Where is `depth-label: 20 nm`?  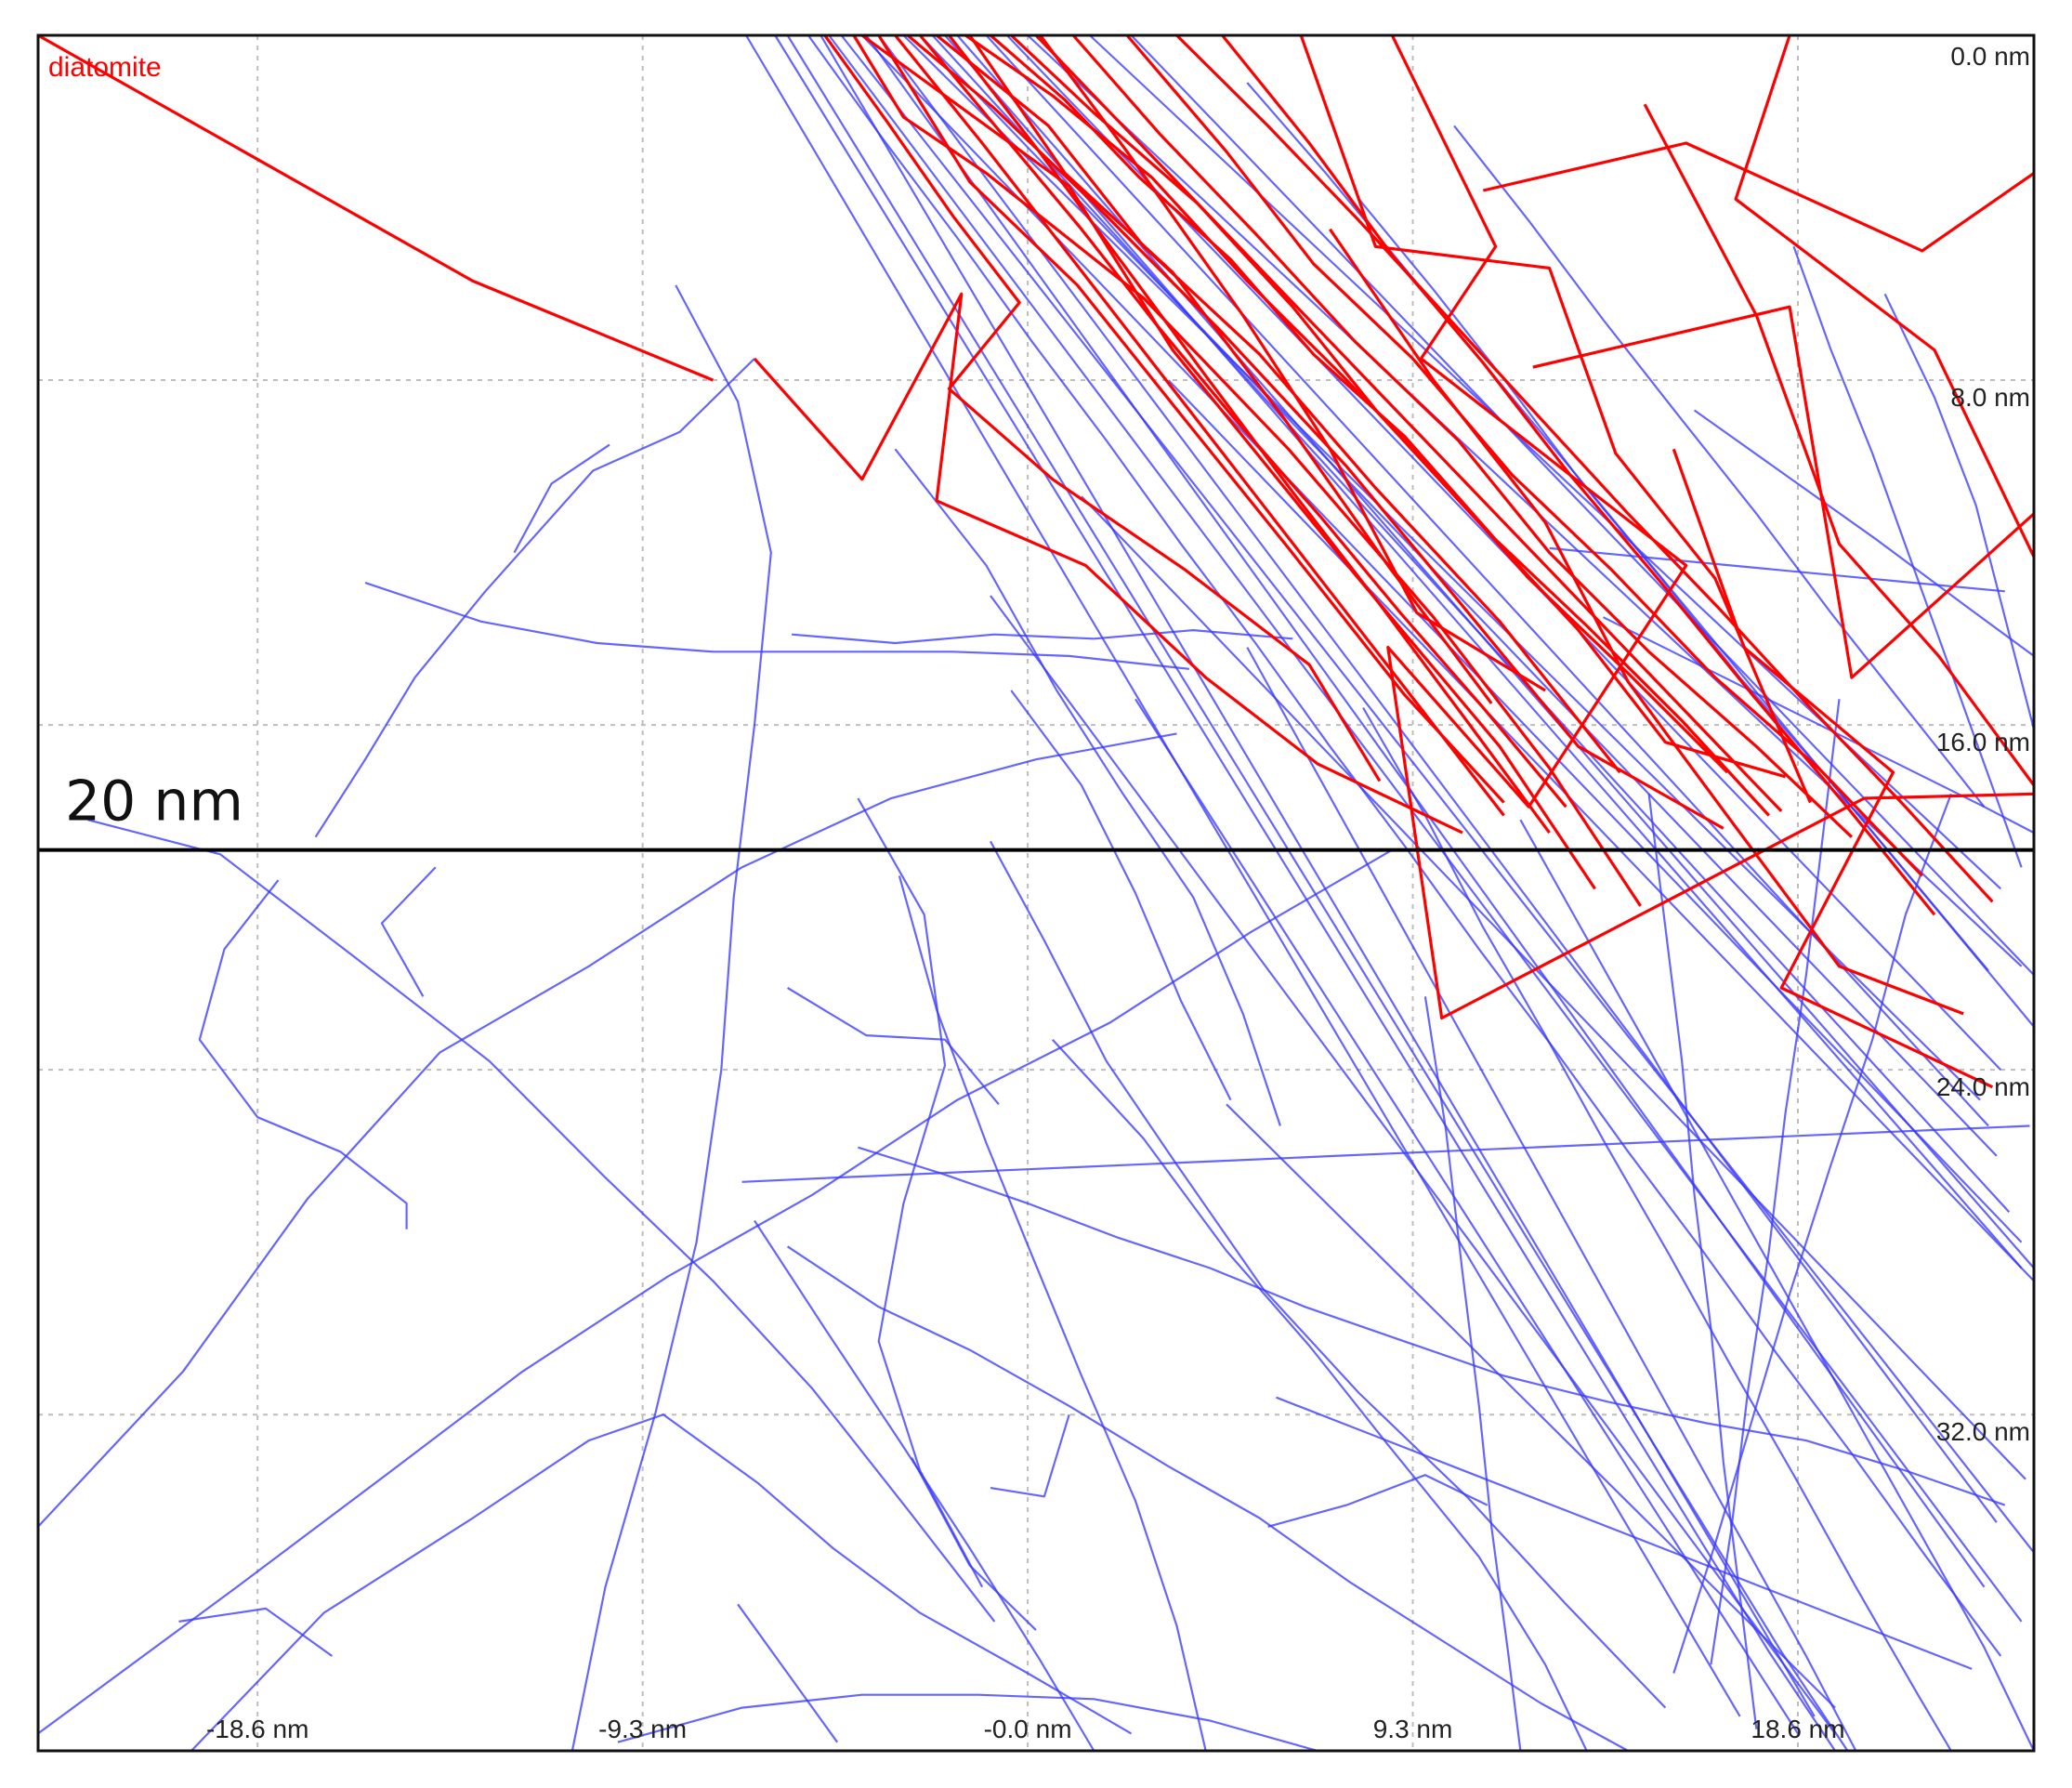 depth-label: 20 nm is located at coordinates (154, 802).